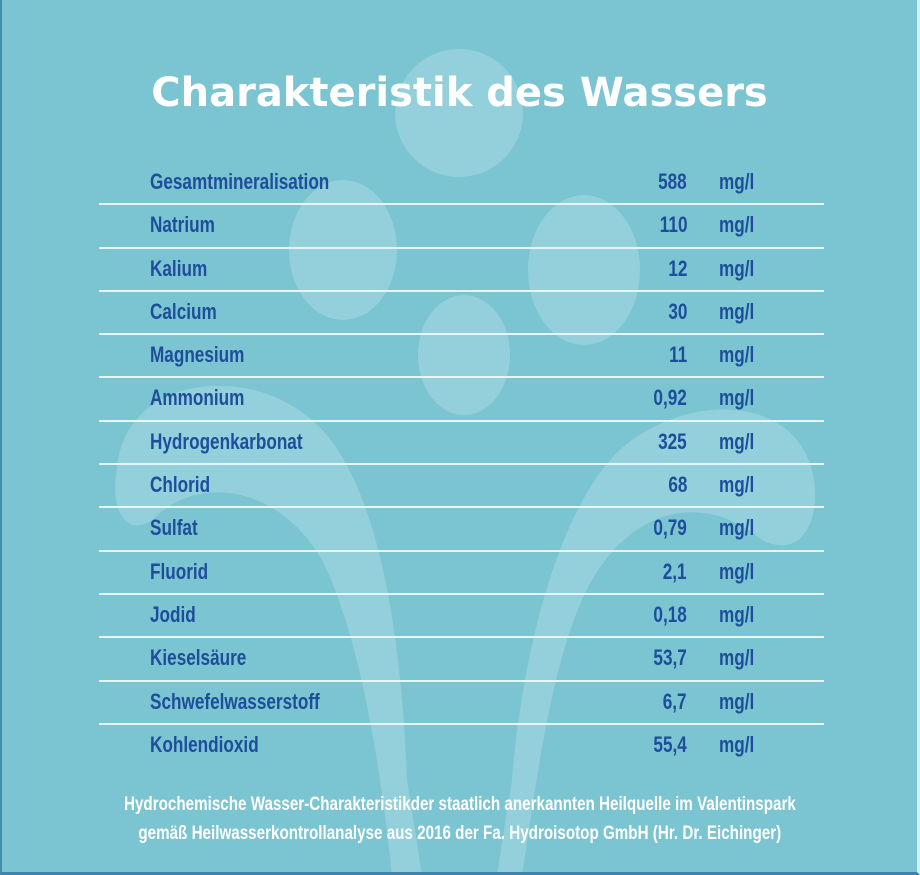  What do you see at coordinates (461, 314) in the screenshot?
I see `table-row: Calcium 30 mg/l` at bounding box center [461, 314].